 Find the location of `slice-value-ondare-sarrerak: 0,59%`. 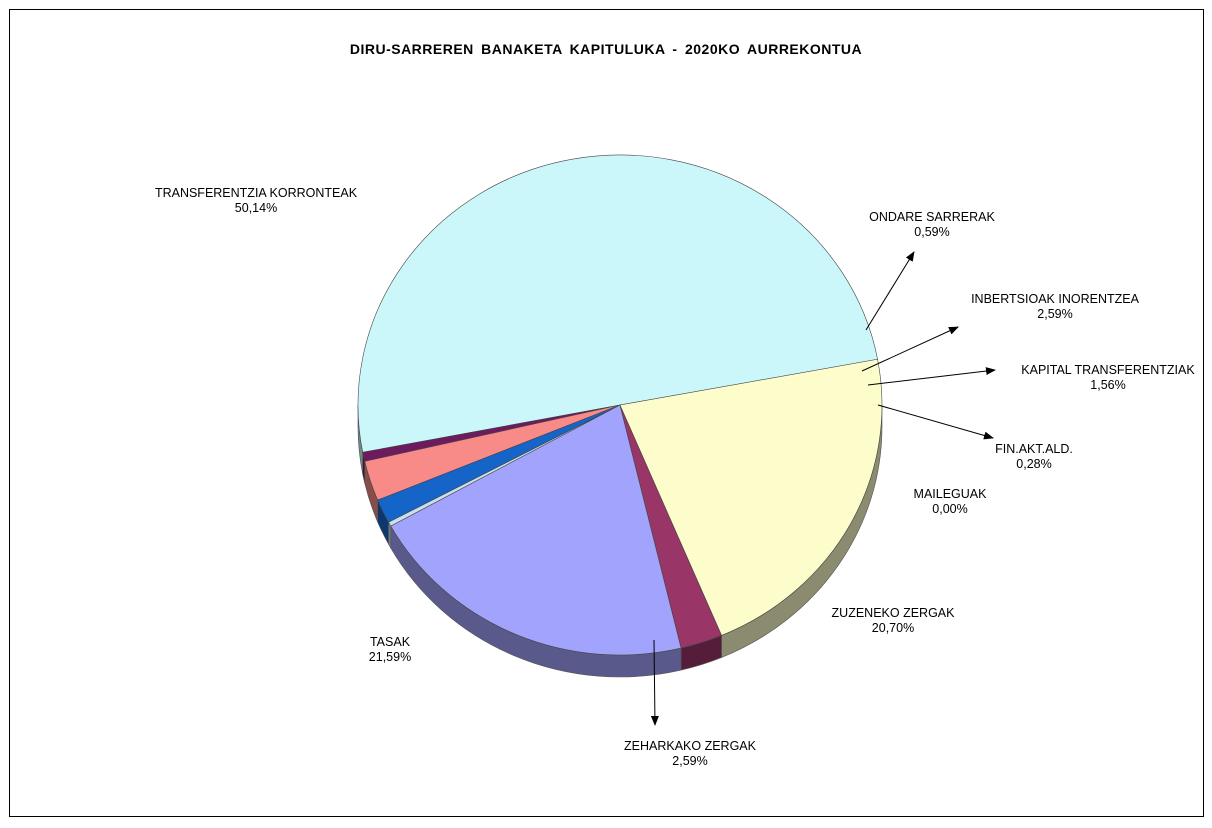

slice-value-ondare-sarrerak: 0,59% is located at coordinates (931, 232).